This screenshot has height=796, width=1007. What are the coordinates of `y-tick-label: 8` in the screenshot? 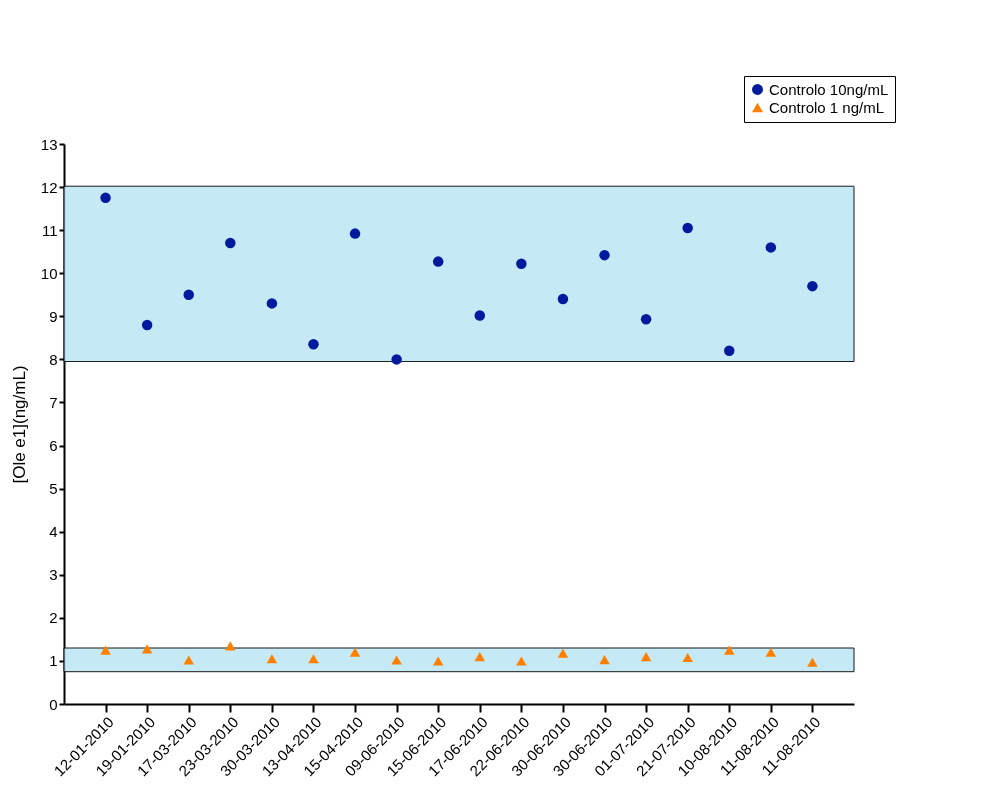 It's located at (53, 359).